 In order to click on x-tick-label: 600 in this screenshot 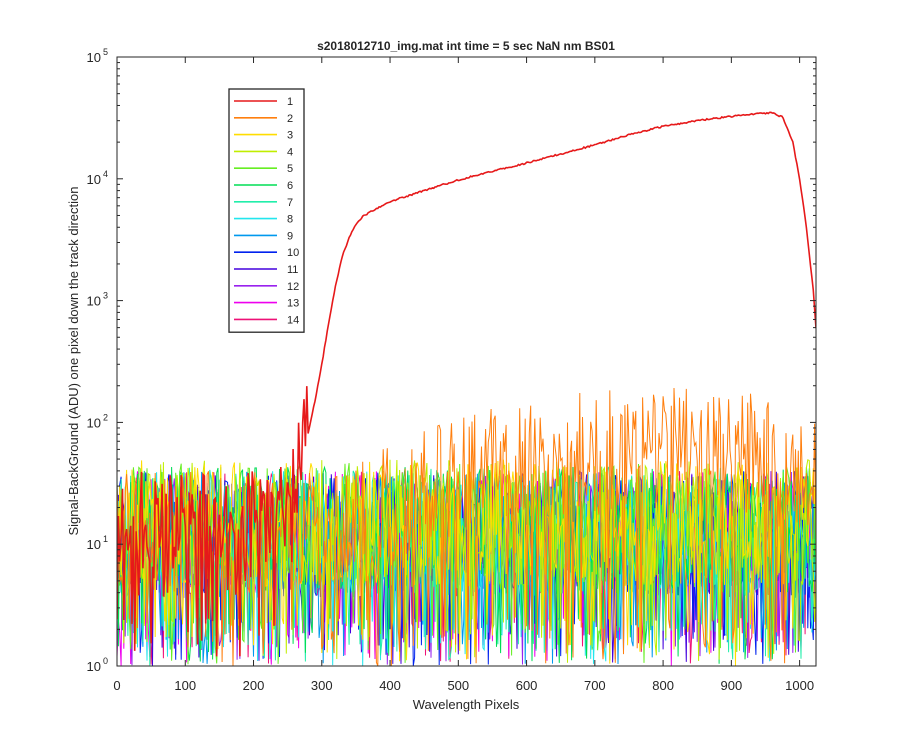, I will do `click(527, 685)`.